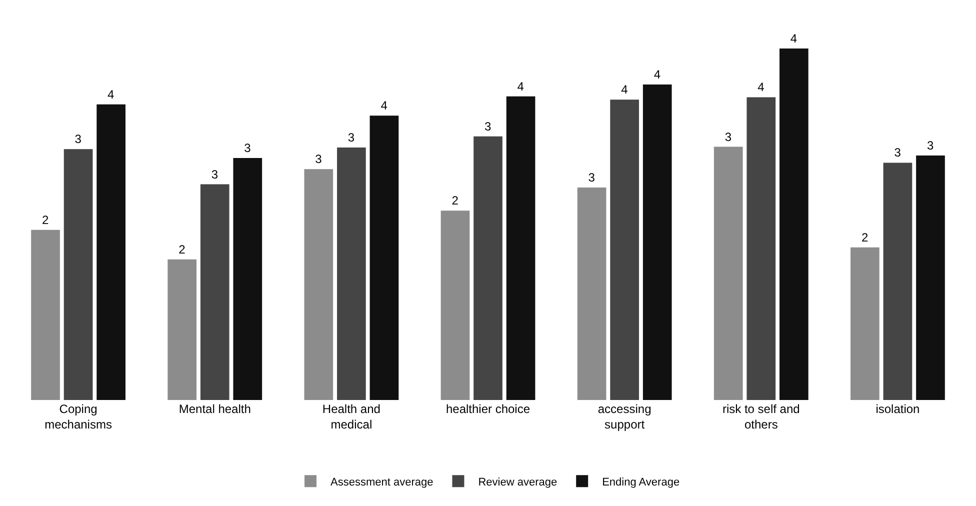  I want to click on x-tick-label: Health and medical, so click(351, 417).